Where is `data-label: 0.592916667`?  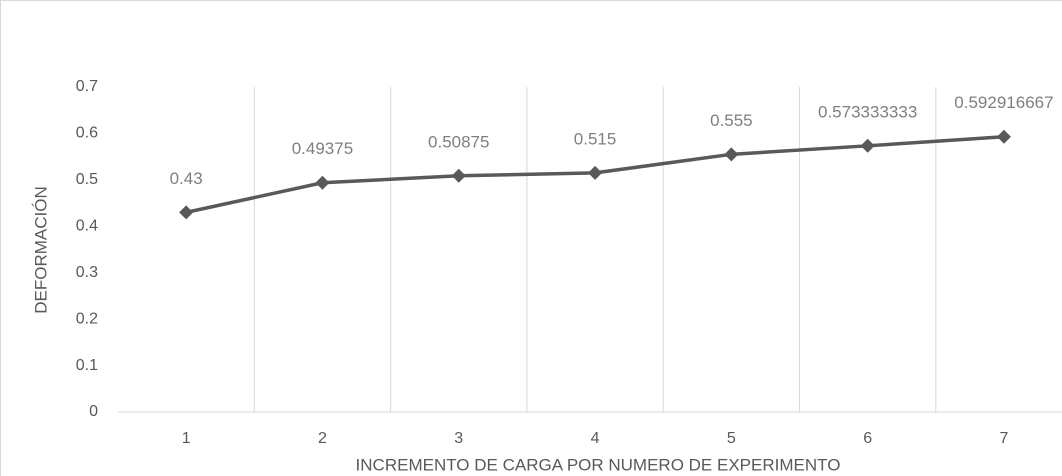 data-label: 0.592916667 is located at coordinates (1003, 102).